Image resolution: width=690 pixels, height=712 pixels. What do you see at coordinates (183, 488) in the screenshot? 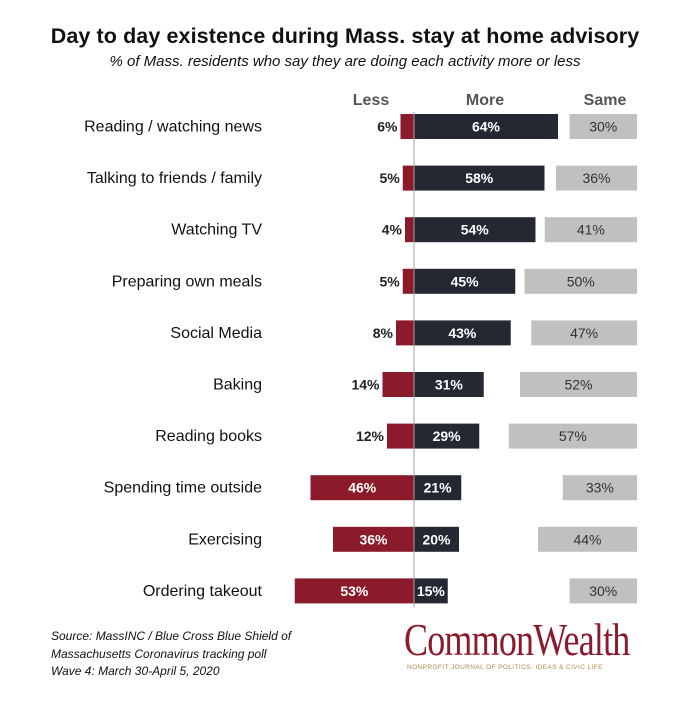
I see `category-label: Spending time outside` at bounding box center [183, 488].